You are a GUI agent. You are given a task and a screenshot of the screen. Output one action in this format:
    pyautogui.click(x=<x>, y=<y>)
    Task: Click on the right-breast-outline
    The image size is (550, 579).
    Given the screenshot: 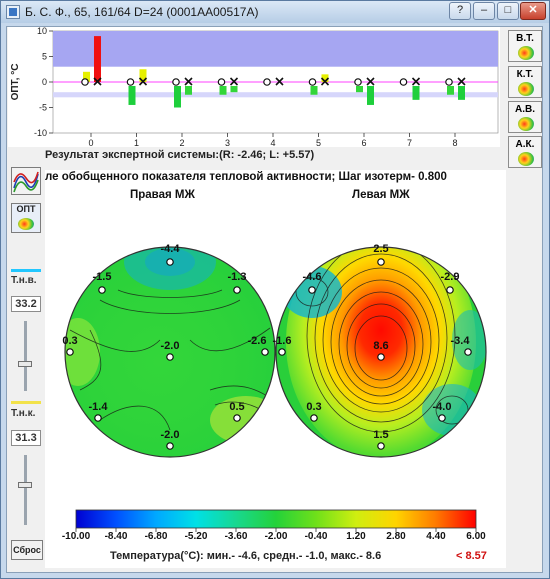 What is the action you would take?
    pyautogui.click(x=170, y=352)
    